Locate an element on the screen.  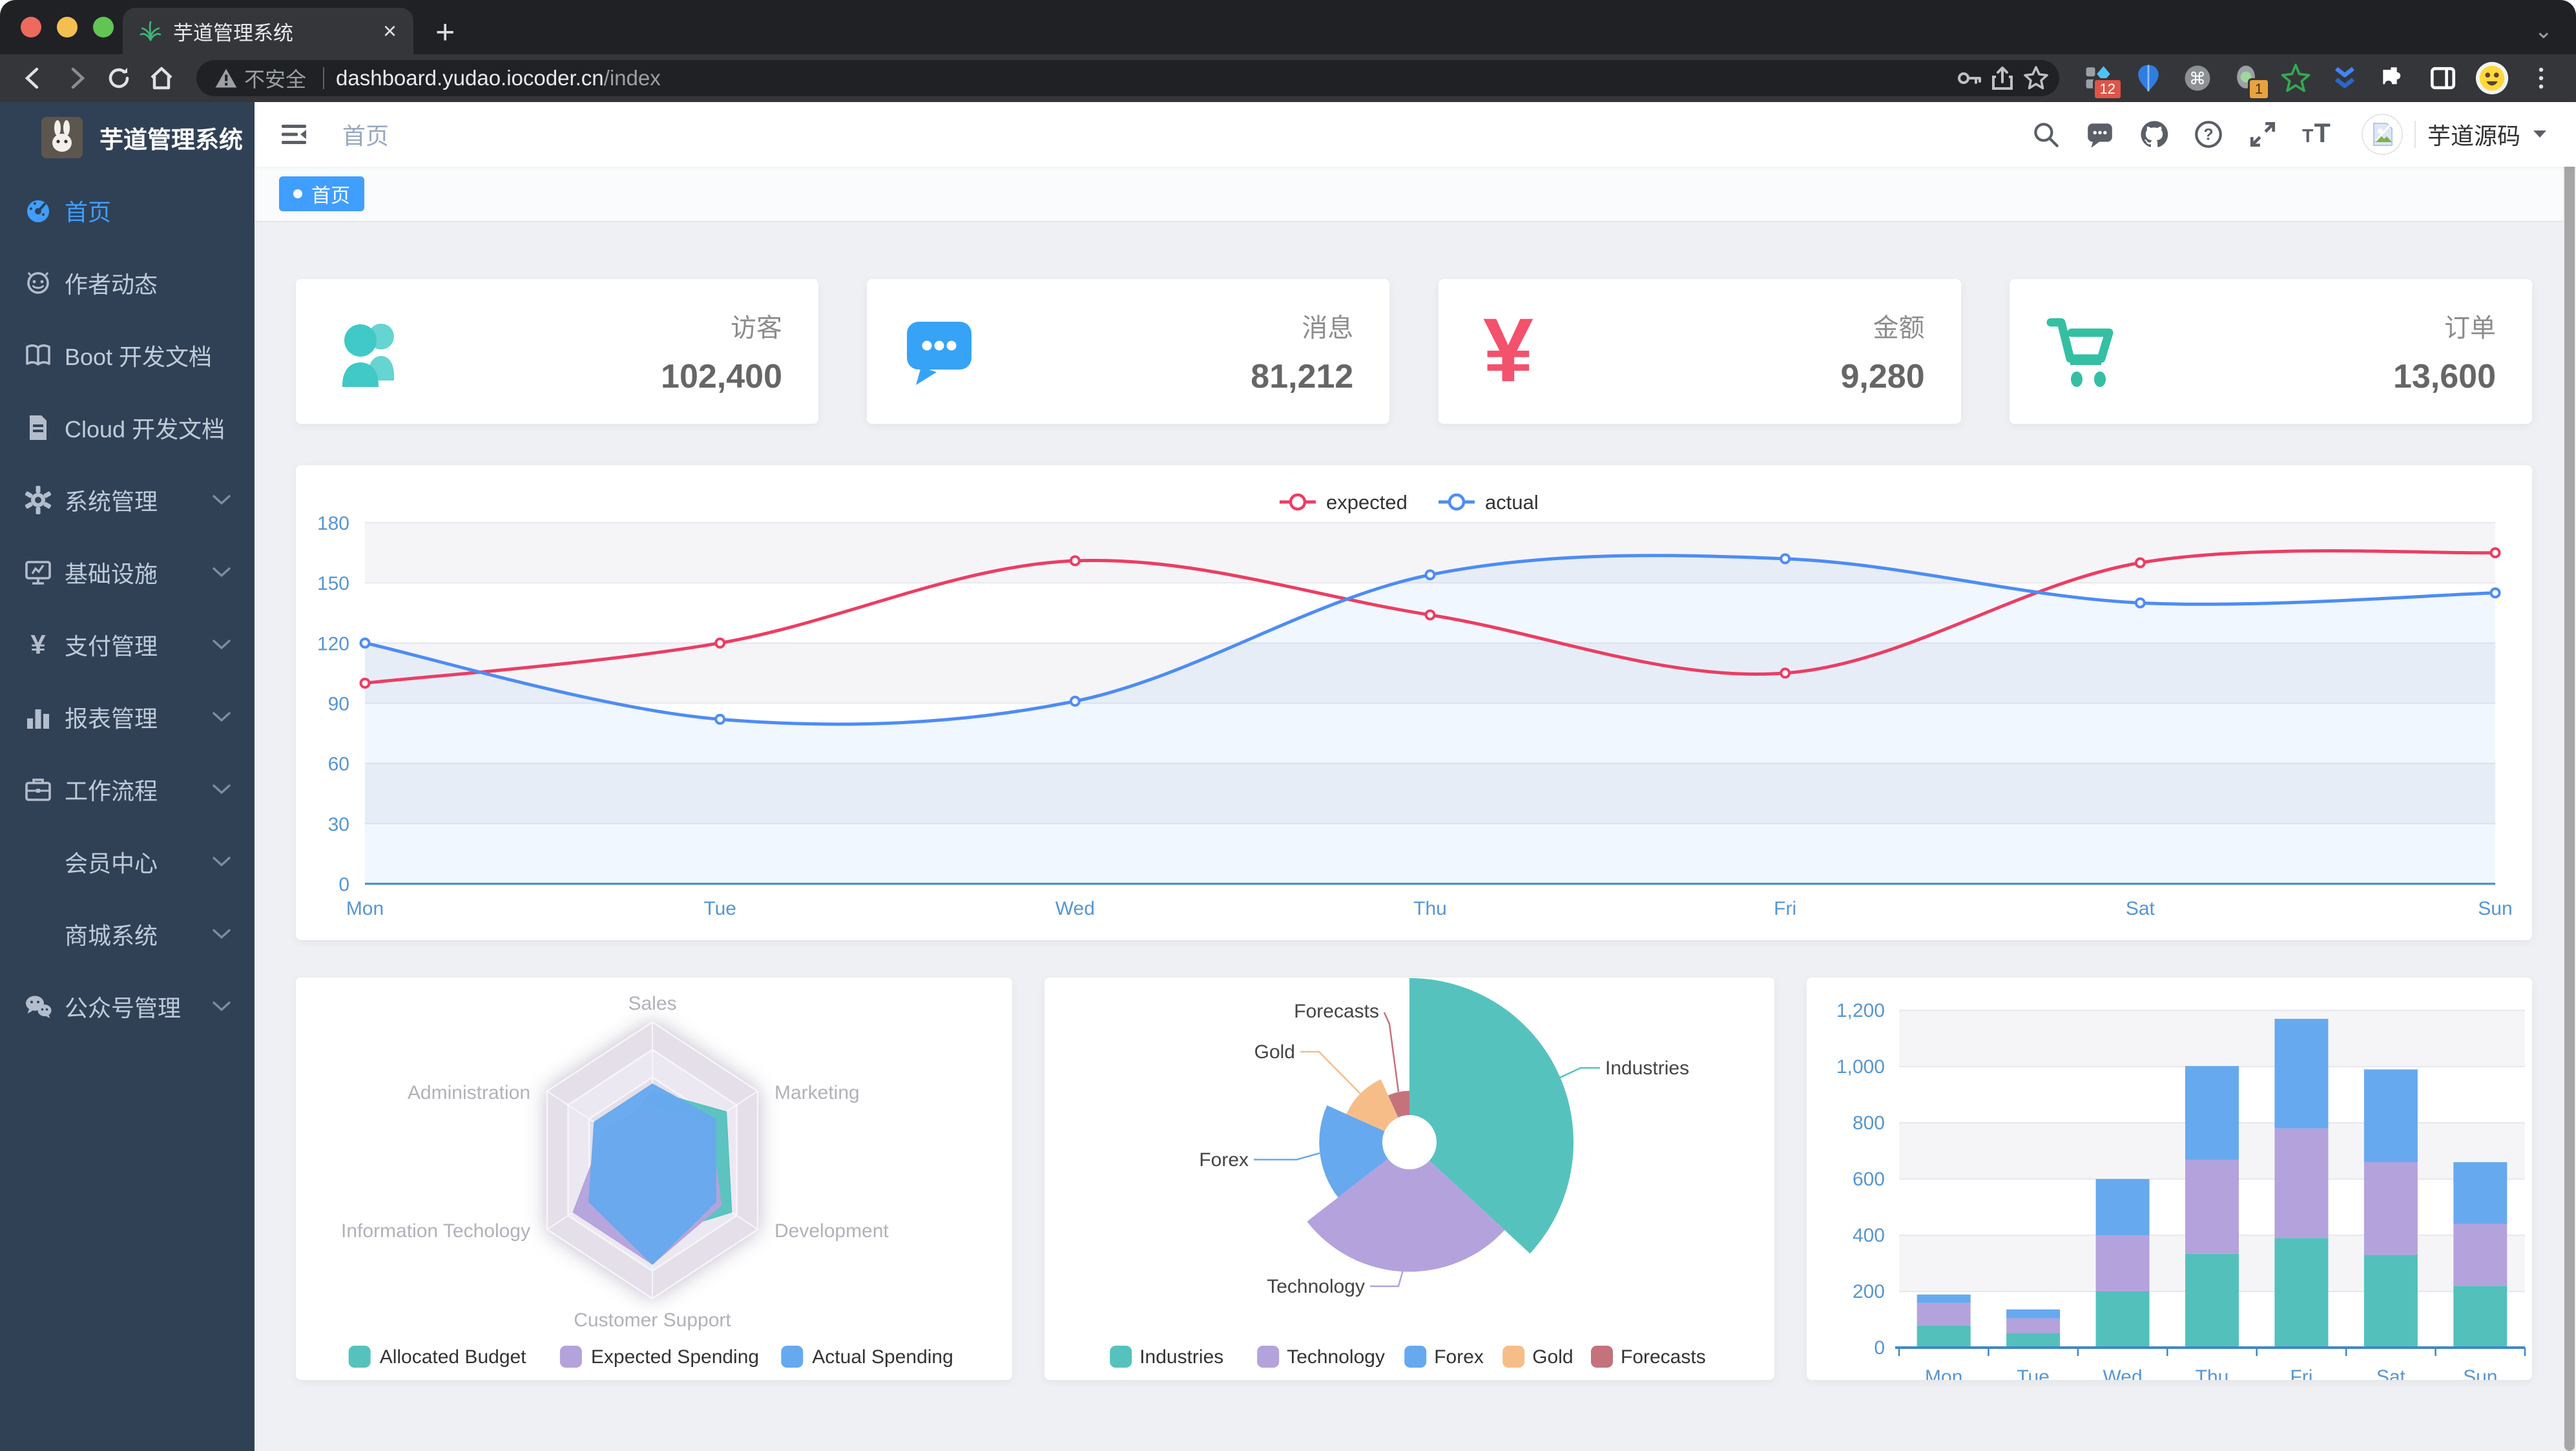
legend-item-Technology: Technology is located at coordinates (1321, 1357).